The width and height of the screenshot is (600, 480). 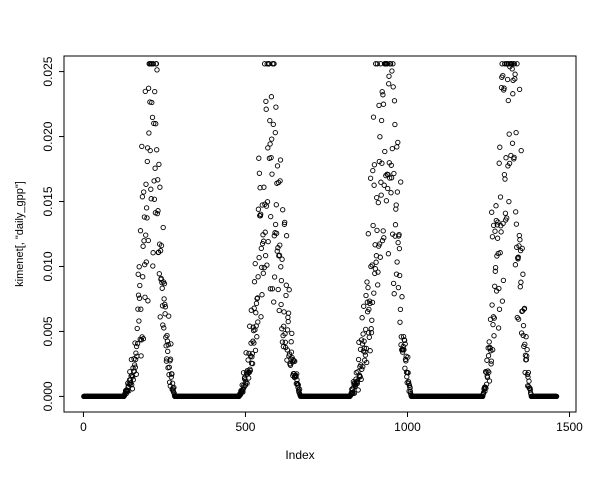 What do you see at coordinates (569, 427) in the screenshot?
I see `x-tick-label: 1500` at bounding box center [569, 427].